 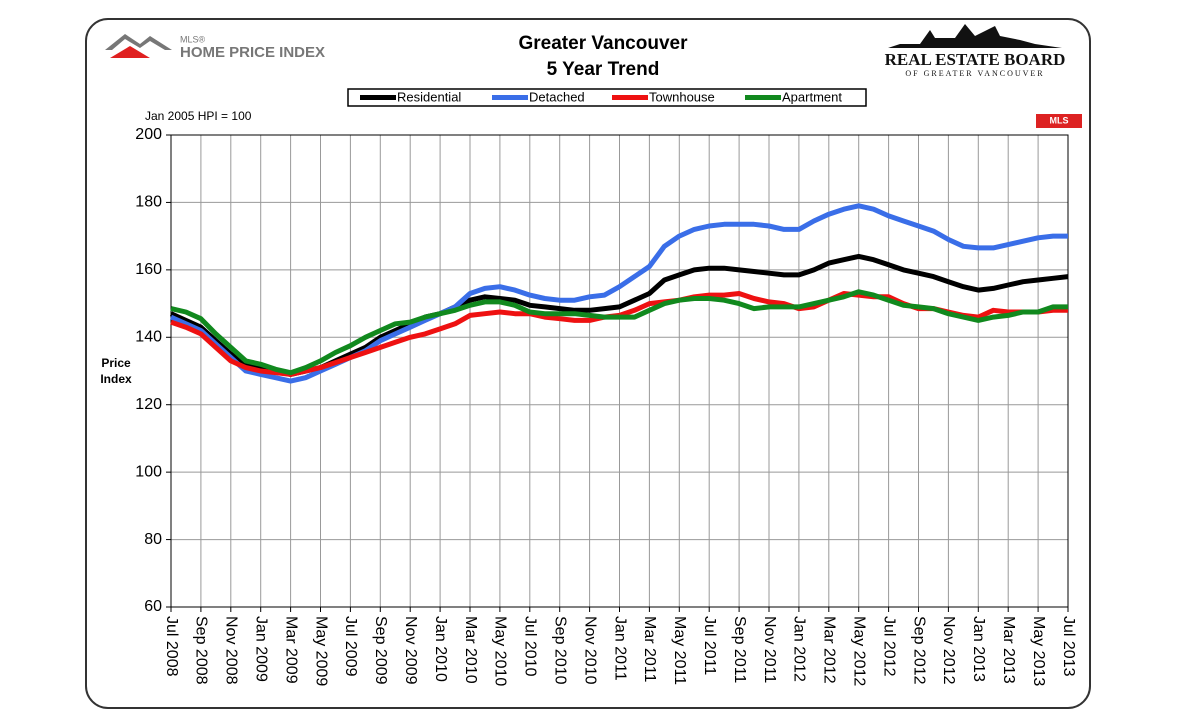 What do you see at coordinates (500, 651) in the screenshot?
I see `x-tick-label: May 2010` at bounding box center [500, 651].